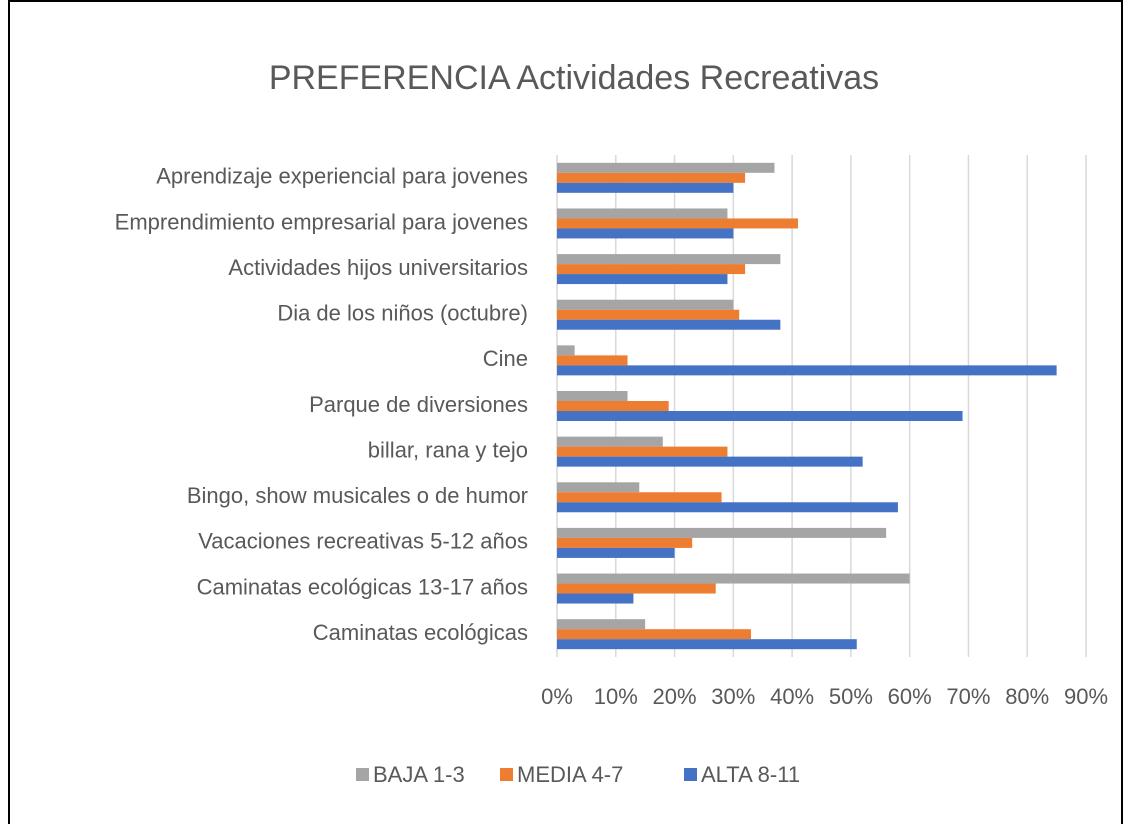 This screenshot has width=1131, height=824. I want to click on x-tick-label: 50%, so click(851, 696).